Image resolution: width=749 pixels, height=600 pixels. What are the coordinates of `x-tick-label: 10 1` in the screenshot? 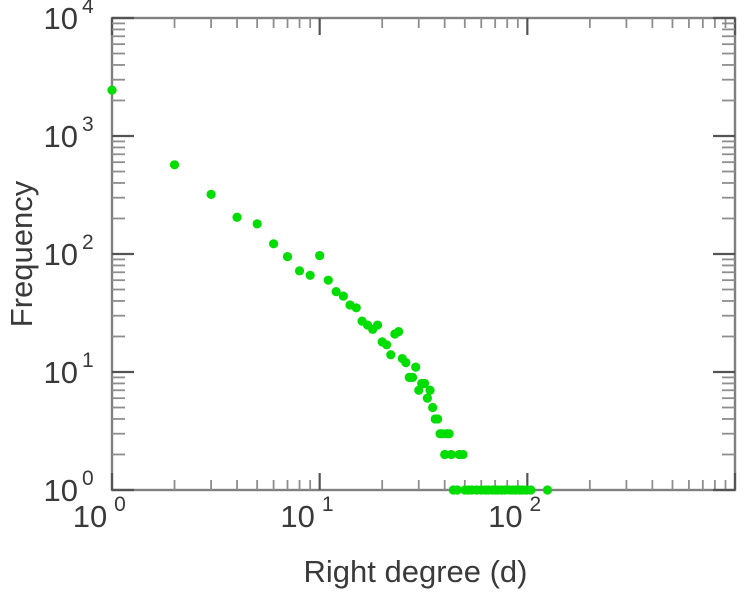 It's located at (306, 513).